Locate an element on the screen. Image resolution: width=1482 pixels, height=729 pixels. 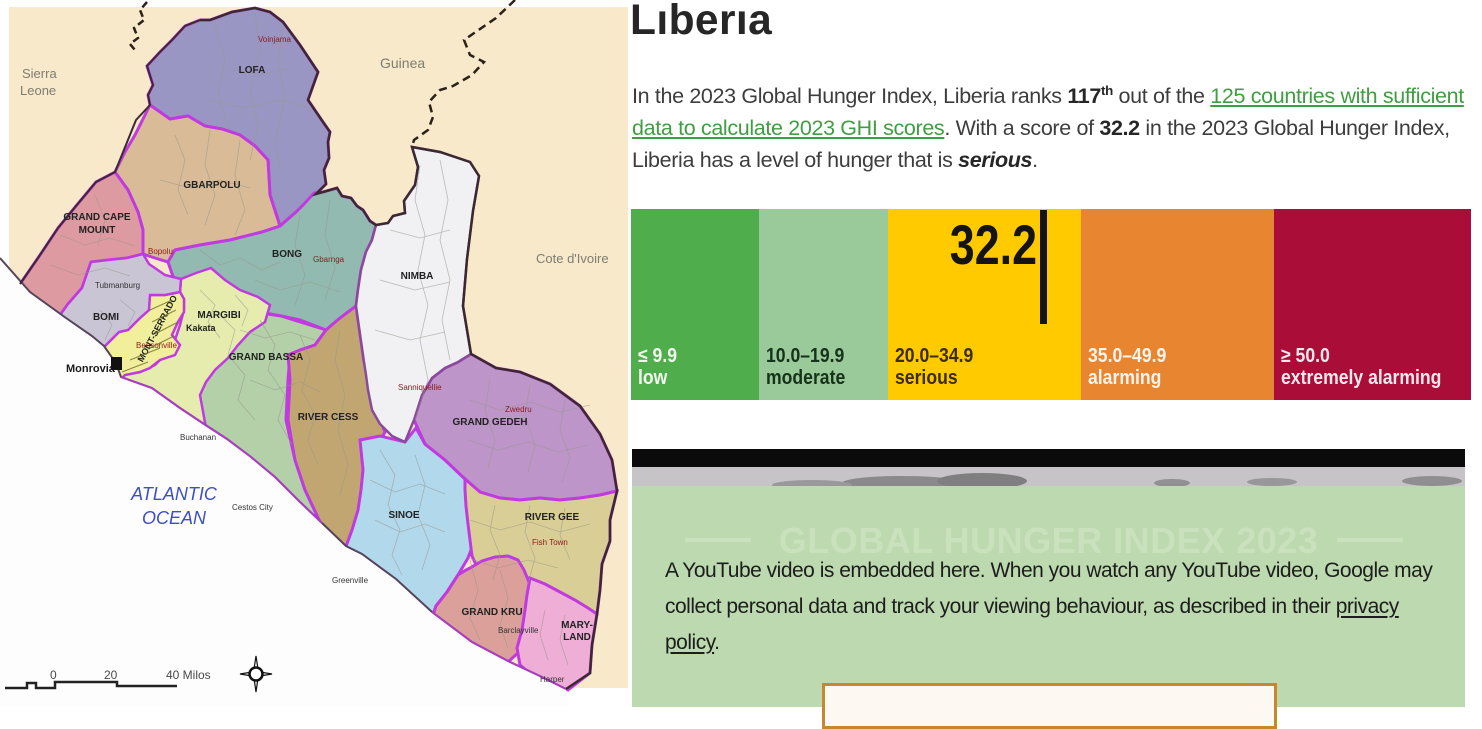
svg-text: Guinea is located at coordinates (402, 63).